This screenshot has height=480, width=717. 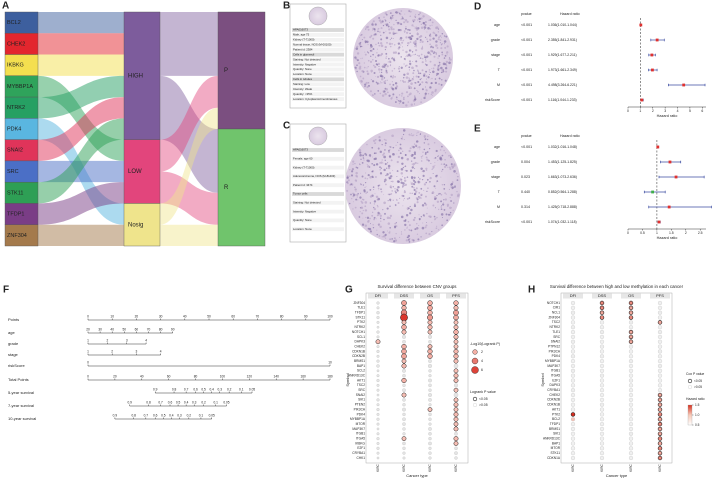 What do you see at coordinates (361, 308) in the screenshot?
I see `row-label: TLE1` at bounding box center [361, 308].